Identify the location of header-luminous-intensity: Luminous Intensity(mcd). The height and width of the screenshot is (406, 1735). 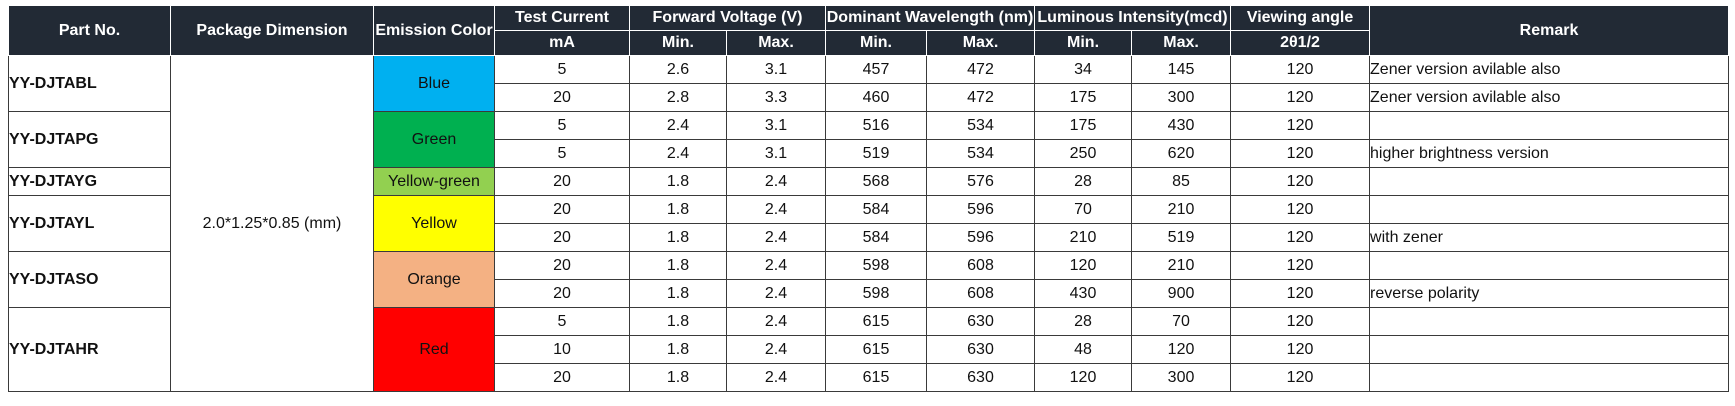
(1133, 18).